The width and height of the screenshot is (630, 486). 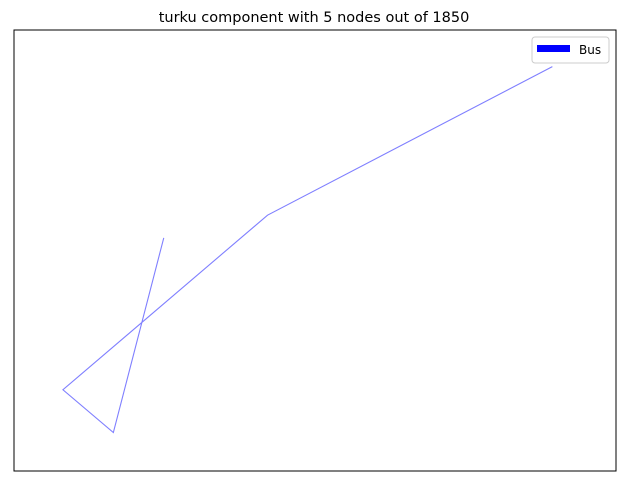 I want to click on legend-swatch-bus, so click(x=553, y=48).